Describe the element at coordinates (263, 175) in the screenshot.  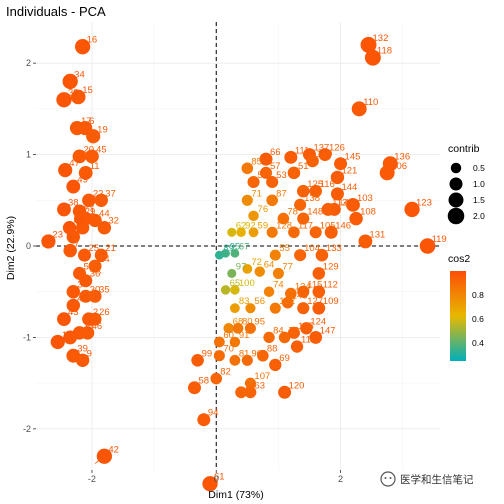
I see `point-label-52: 52` at that location.